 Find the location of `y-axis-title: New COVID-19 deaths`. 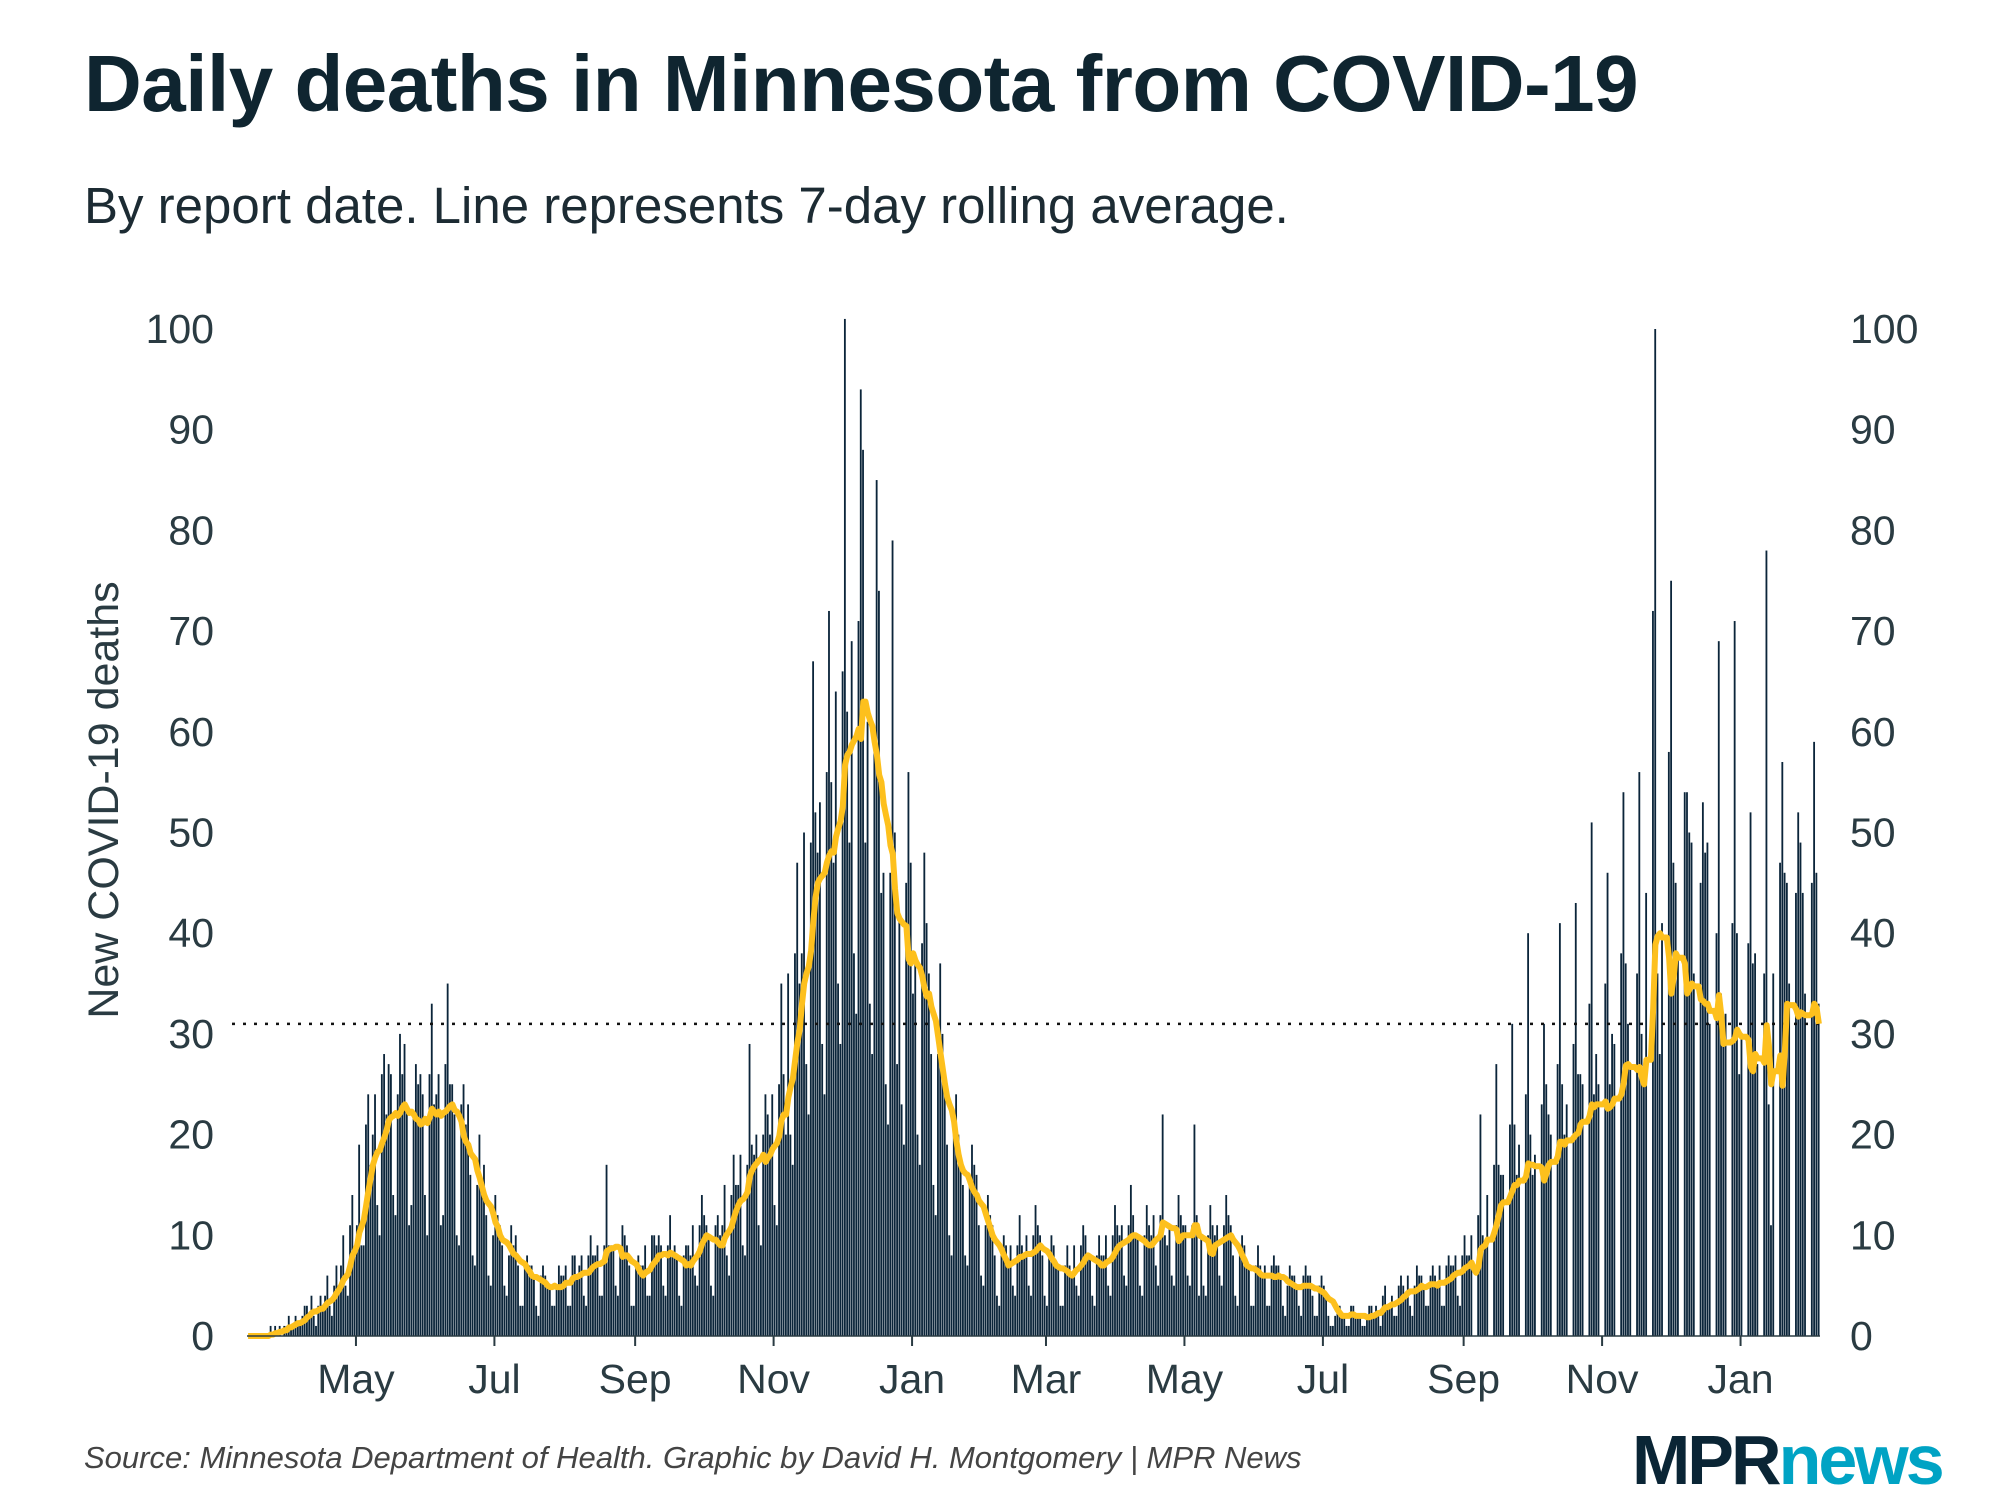

y-axis-title: New COVID-19 deaths is located at coordinates (104, 799).